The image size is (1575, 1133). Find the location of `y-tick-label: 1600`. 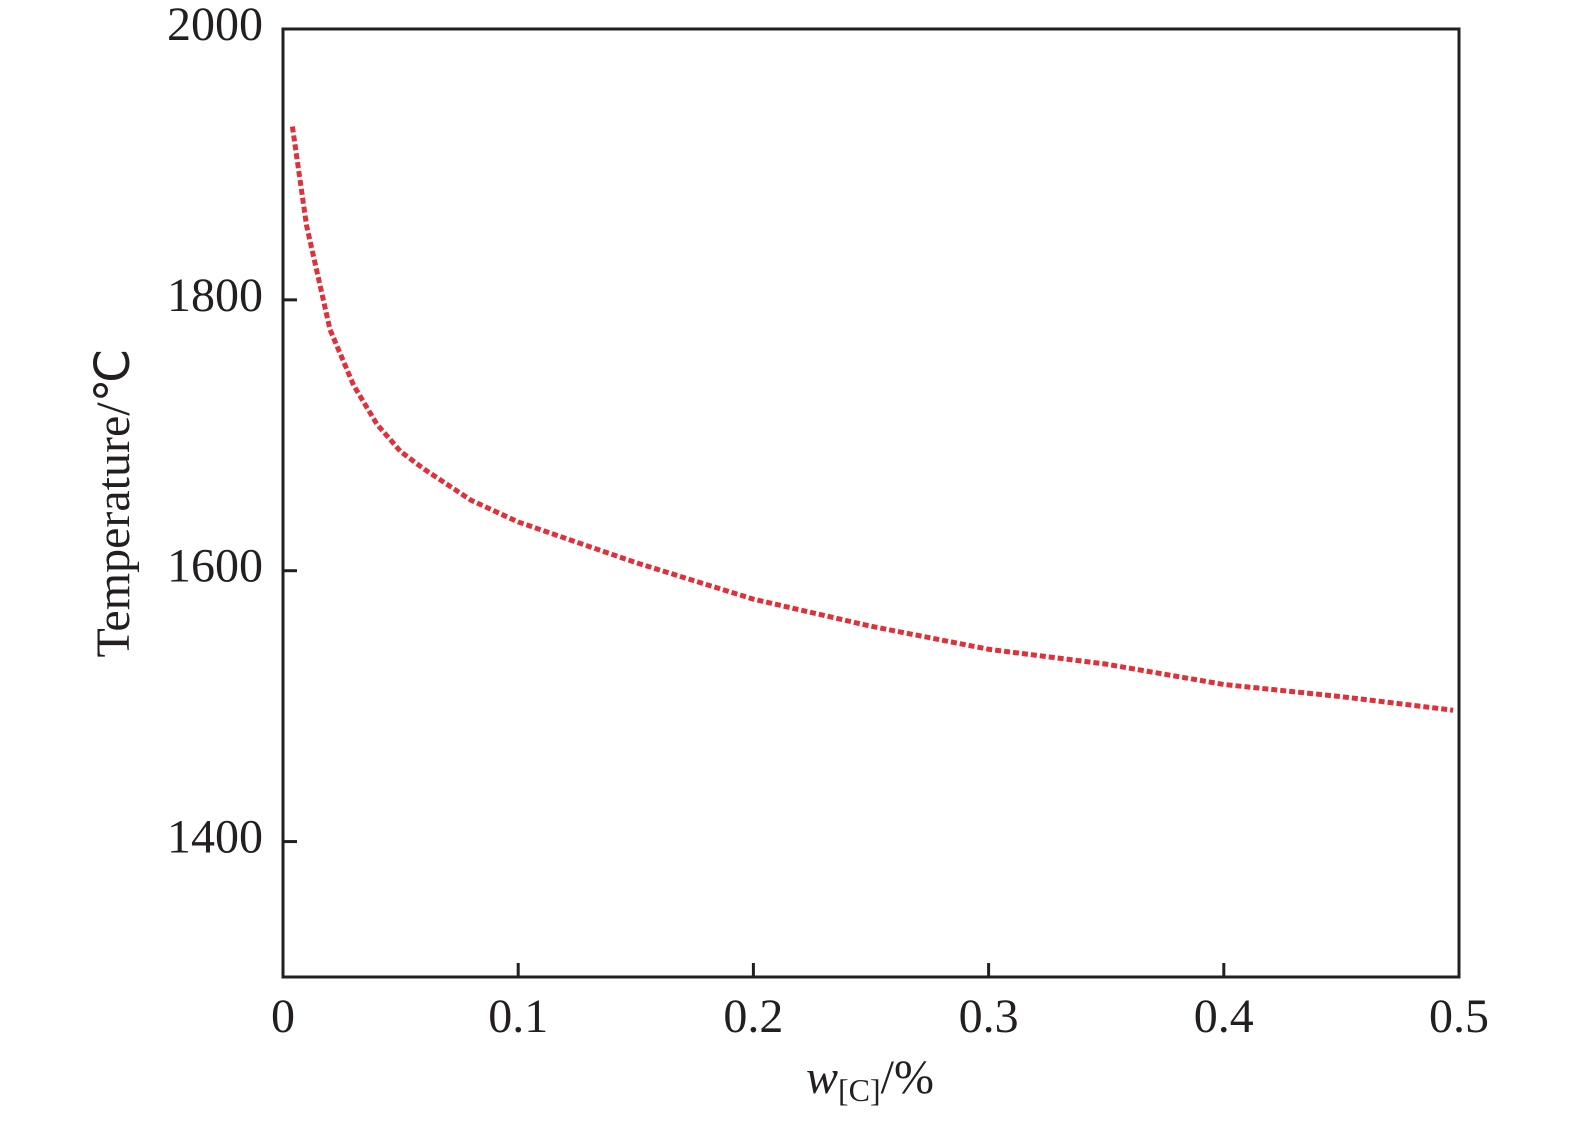

y-tick-label: 1600 is located at coordinates (215, 566).